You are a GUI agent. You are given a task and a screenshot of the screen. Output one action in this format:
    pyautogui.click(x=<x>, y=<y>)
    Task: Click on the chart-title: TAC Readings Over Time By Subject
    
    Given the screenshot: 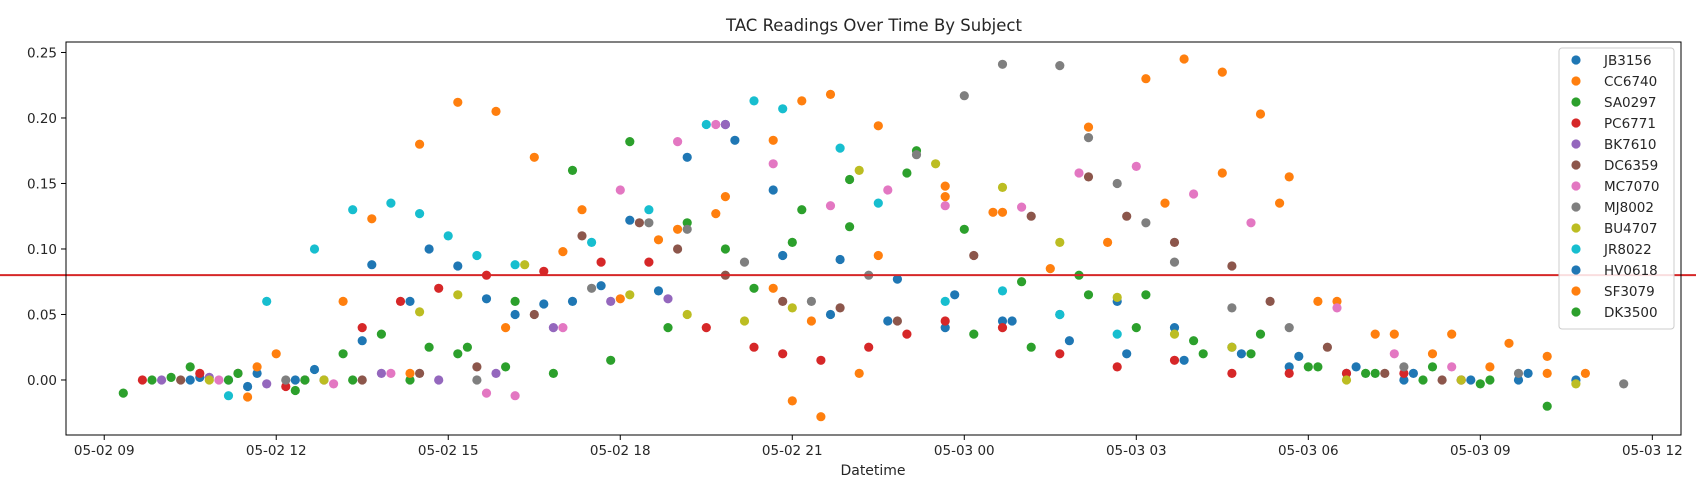 What is the action you would take?
    pyautogui.click(x=873, y=25)
    